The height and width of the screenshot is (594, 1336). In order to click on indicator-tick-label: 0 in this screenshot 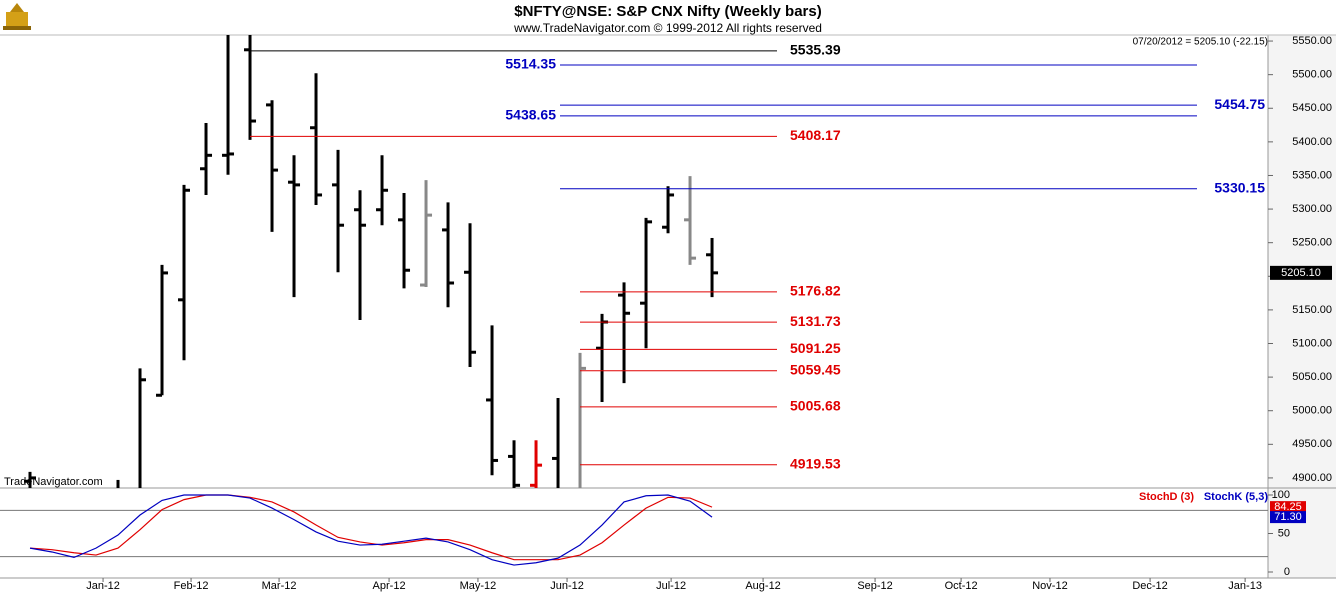, I will do `click(1287, 572)`.